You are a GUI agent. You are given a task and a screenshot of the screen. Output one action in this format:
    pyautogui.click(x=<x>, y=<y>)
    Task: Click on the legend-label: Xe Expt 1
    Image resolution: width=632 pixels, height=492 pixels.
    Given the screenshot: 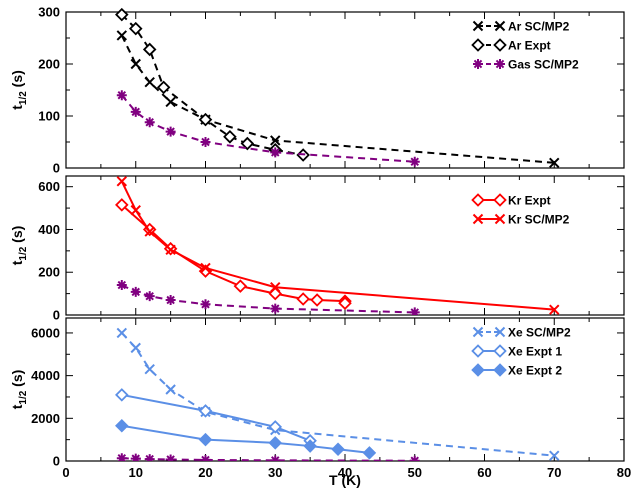 What is the action you would take?
    pyautogui.click(x=535, y=352)
    